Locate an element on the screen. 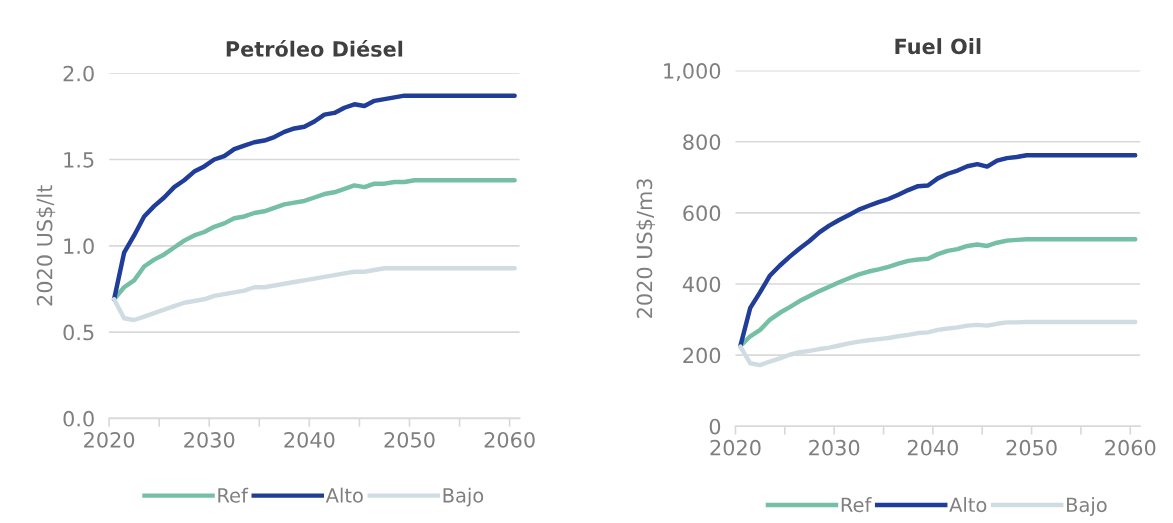 Image resolution: width=1173 pixels, height=523 pixels. y-tick-label: 1.0 is located at coordinates (79, 246).